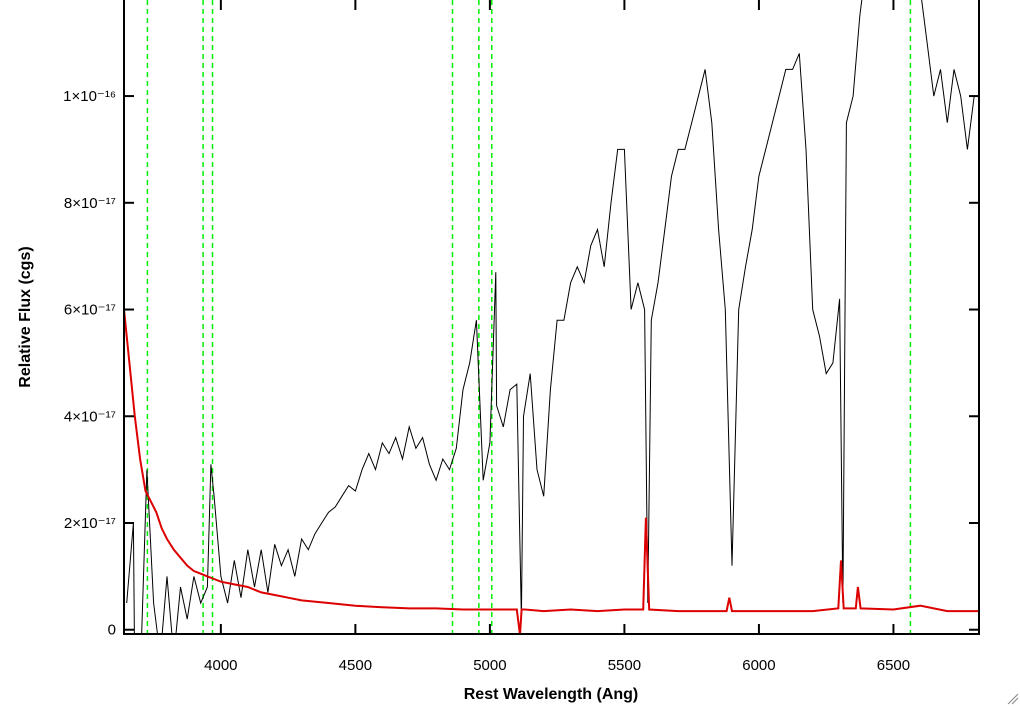  I want to click on x-tick-label: 5500, so click(624, 665).